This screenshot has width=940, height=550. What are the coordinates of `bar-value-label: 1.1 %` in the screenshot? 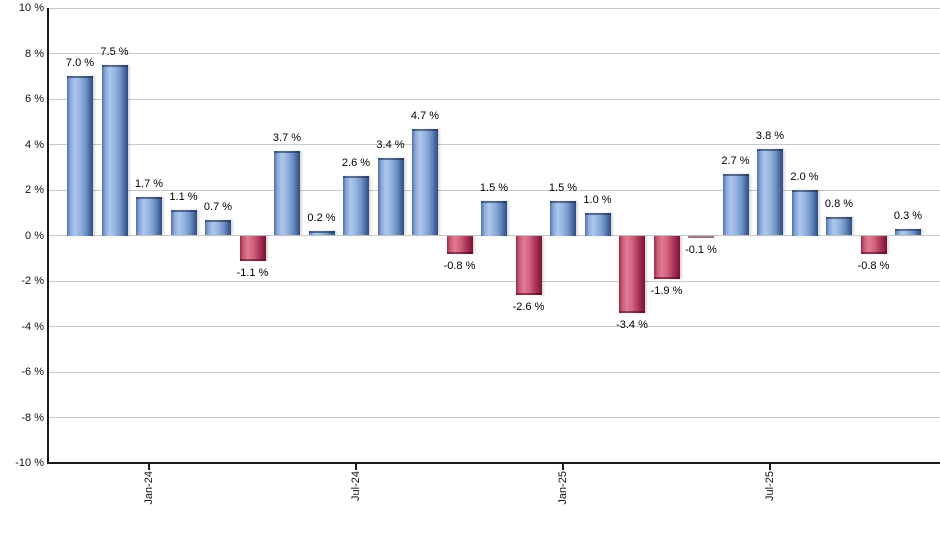 It's located at (183, 197).